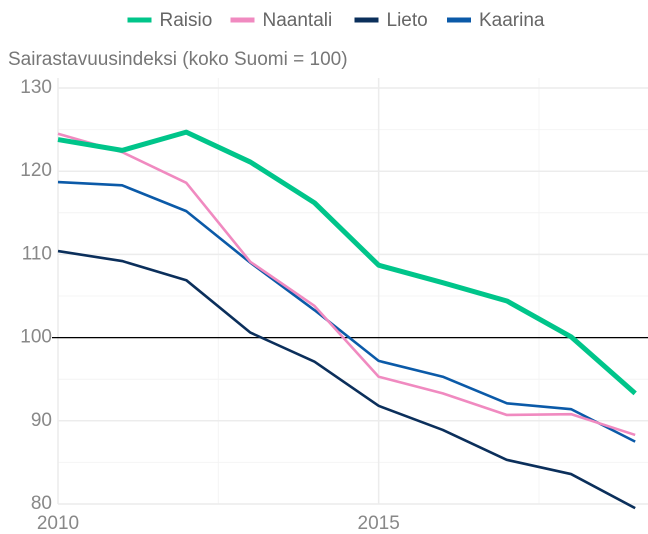  Describe the element at coordinates (407, 20) in the screenshot. I see `legend-label: Lieto` at that location.